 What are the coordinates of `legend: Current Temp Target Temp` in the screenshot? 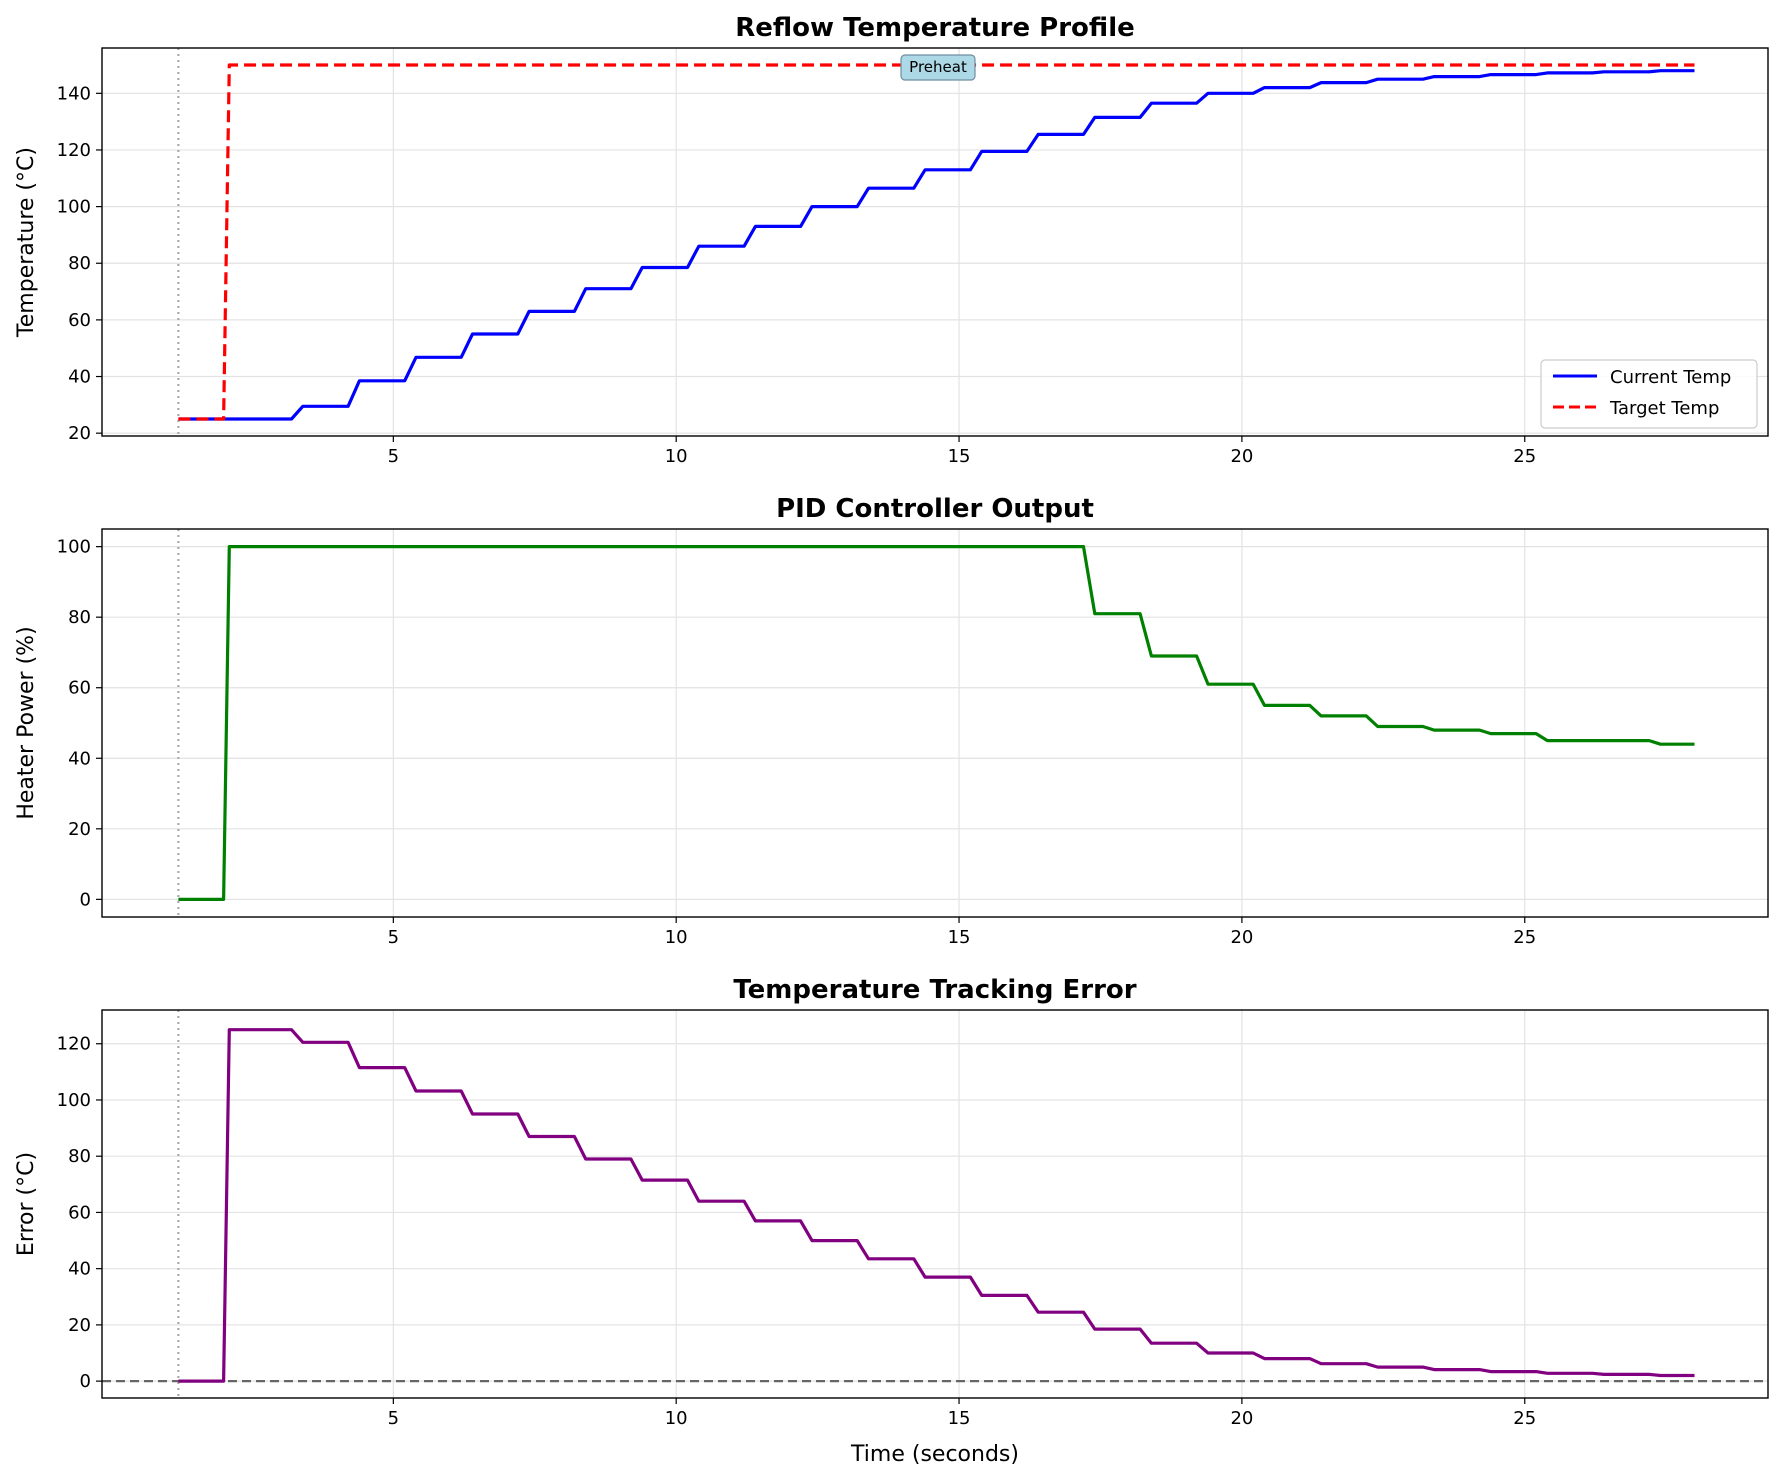 It's located at (1649, 394).